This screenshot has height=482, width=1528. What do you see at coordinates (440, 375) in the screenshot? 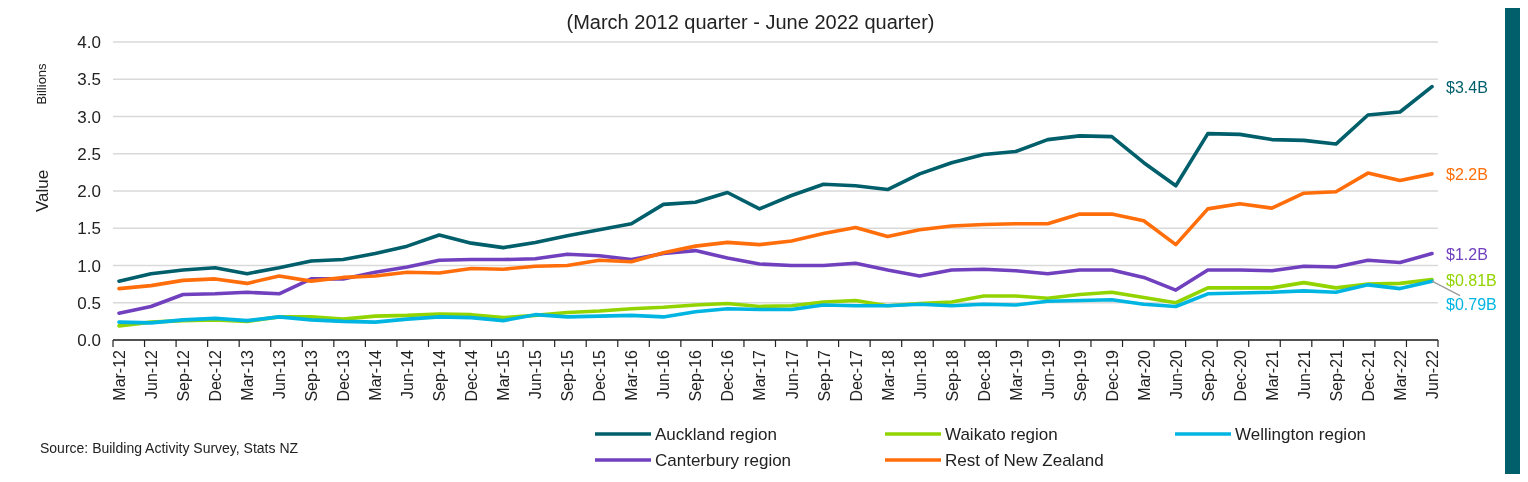
I see `x-tick-label: Sep-14` at bounding box center [440, 375].